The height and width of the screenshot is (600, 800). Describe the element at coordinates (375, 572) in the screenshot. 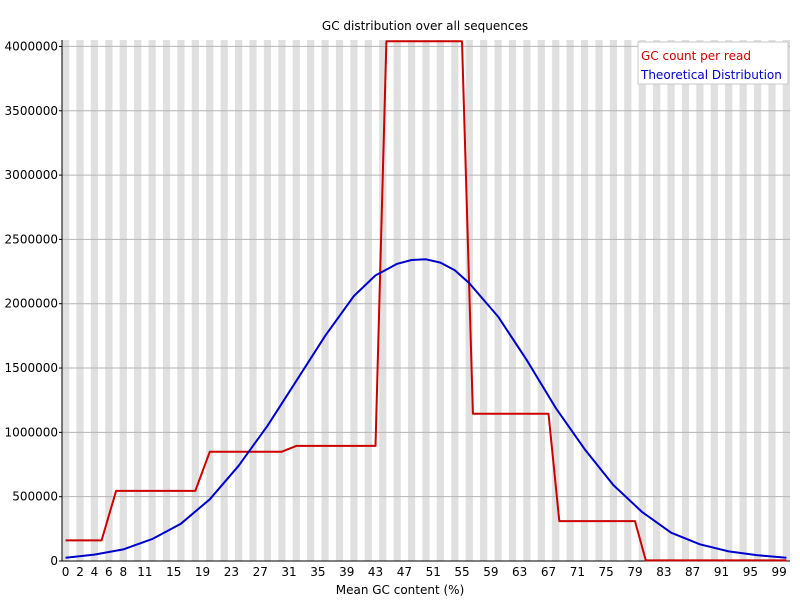

I see `x-tick-label: 43` at that location.